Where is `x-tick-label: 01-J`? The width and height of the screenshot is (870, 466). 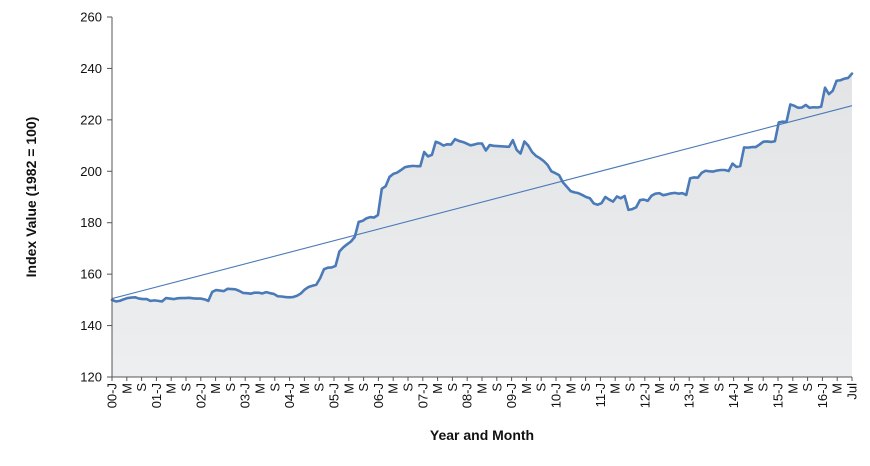
x-tick-label: 01-J is located at coordinates (156, 395).